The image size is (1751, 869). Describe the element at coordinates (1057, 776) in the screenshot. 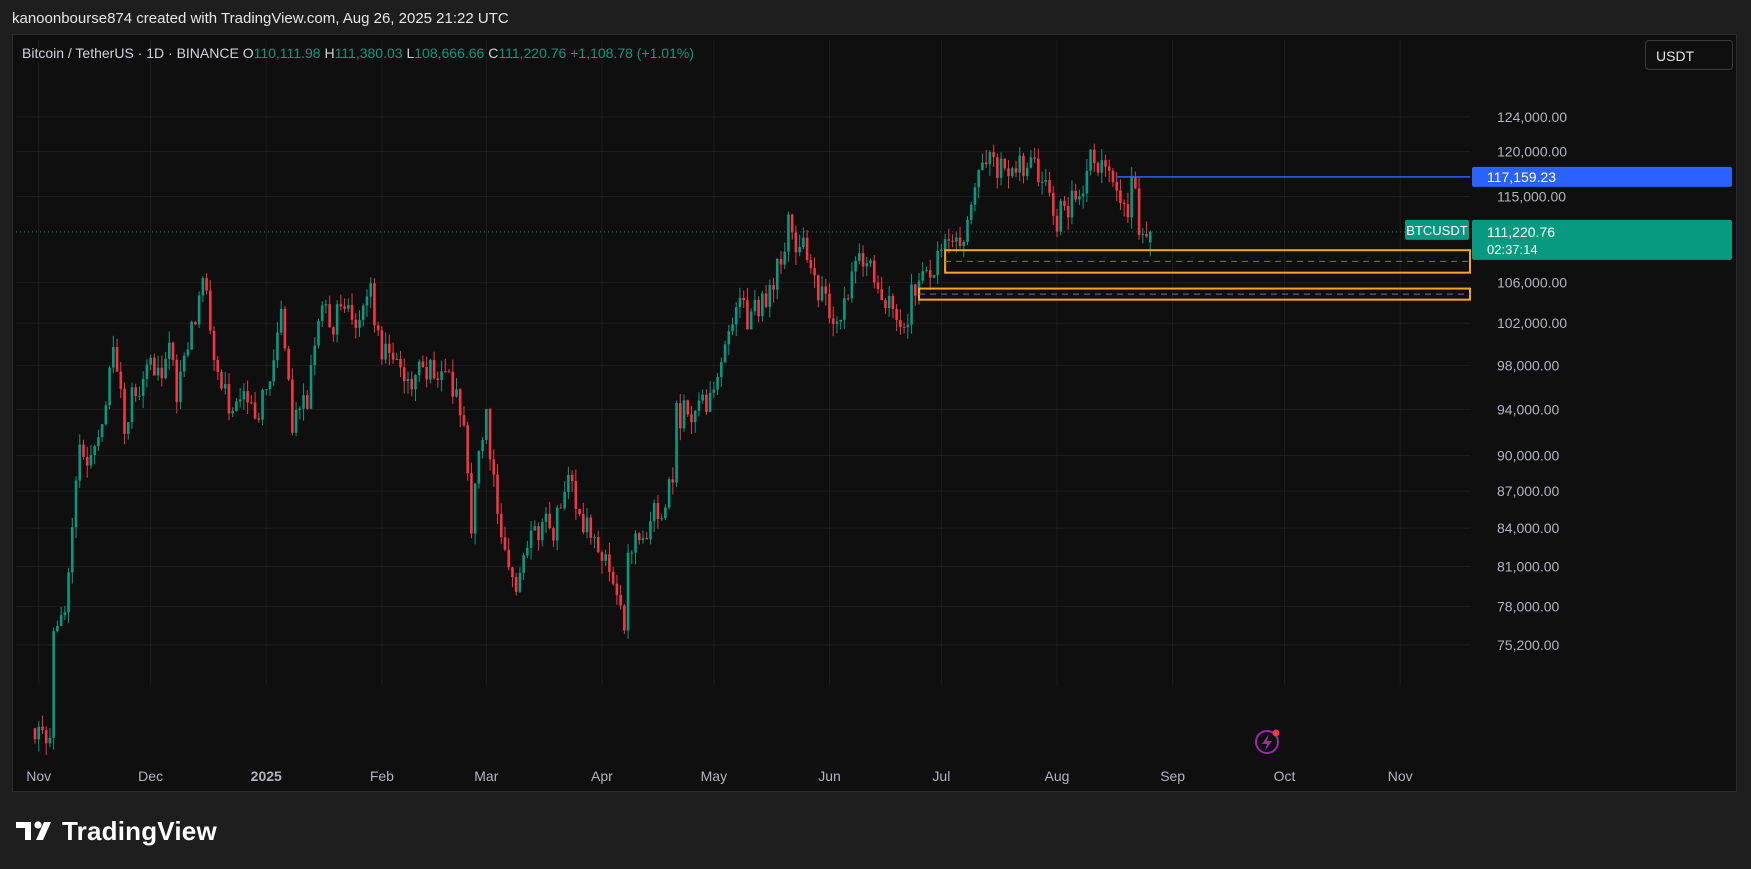

I see `x-tick-label: Aug` at that location.